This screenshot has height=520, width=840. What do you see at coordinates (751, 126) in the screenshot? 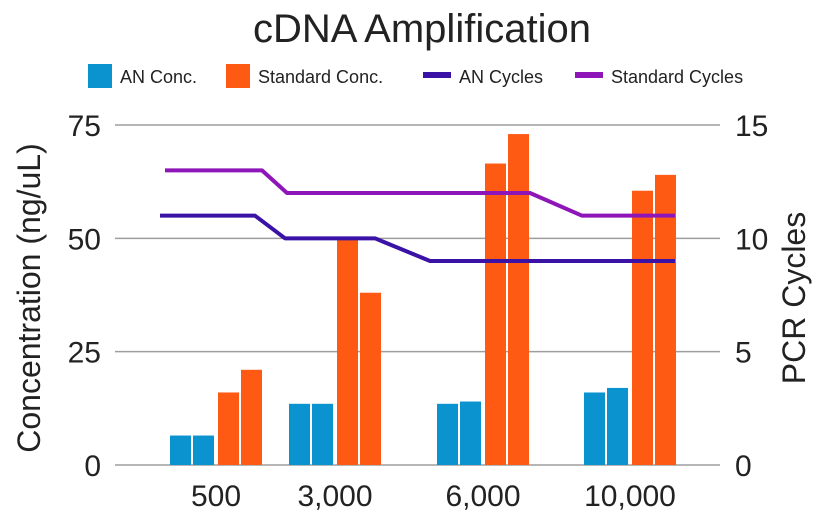
I see `right-tick-label: 15` at bounding box center [751, 126].